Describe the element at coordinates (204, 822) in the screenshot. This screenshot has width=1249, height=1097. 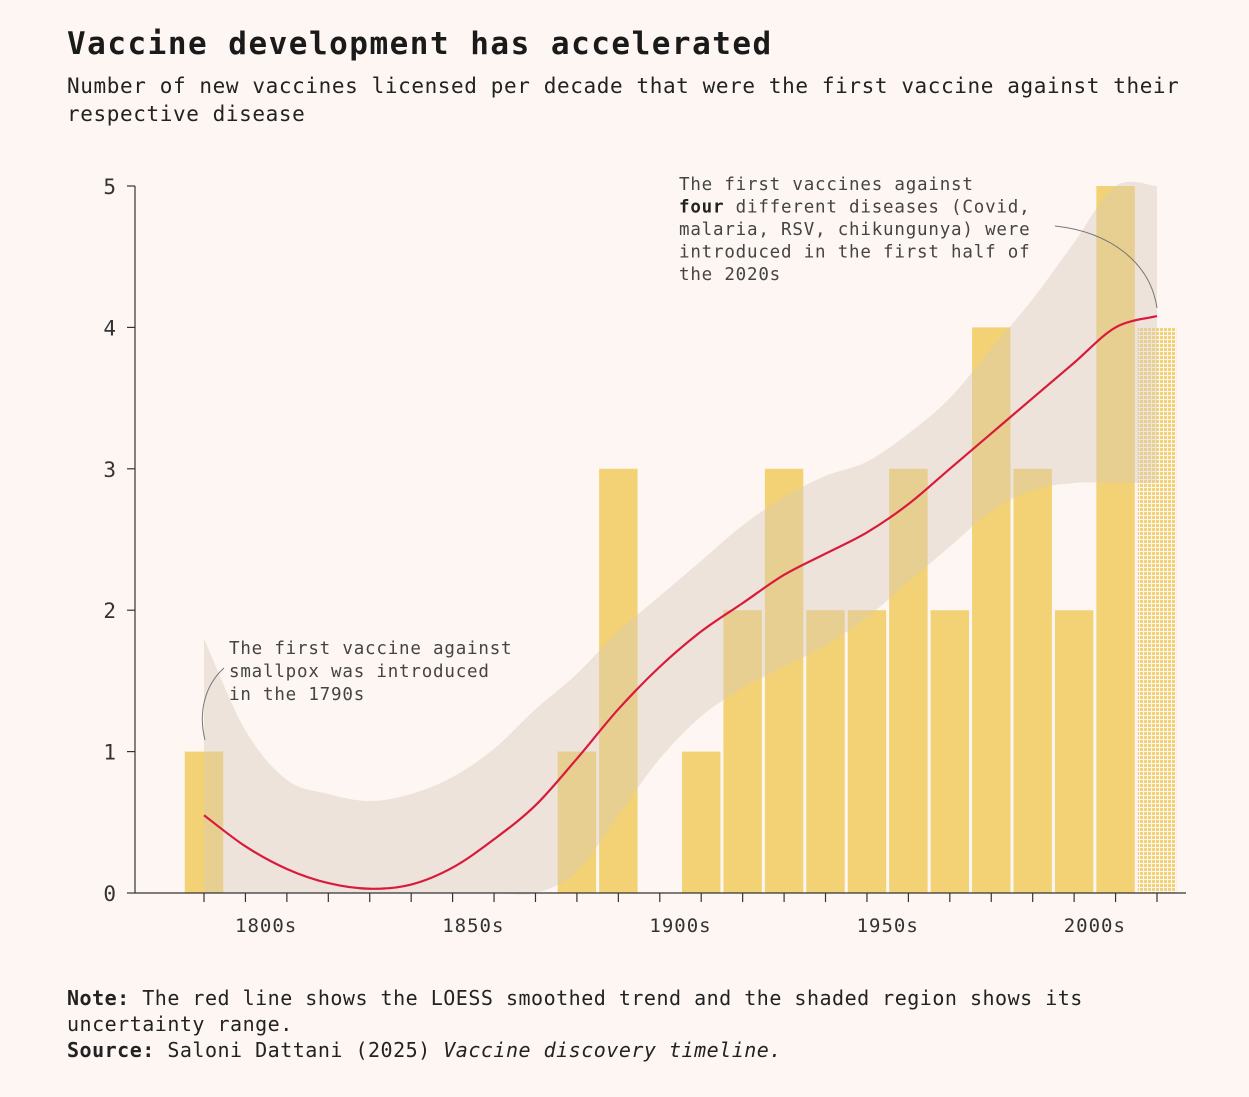
I see `bar-1790s` at that location.